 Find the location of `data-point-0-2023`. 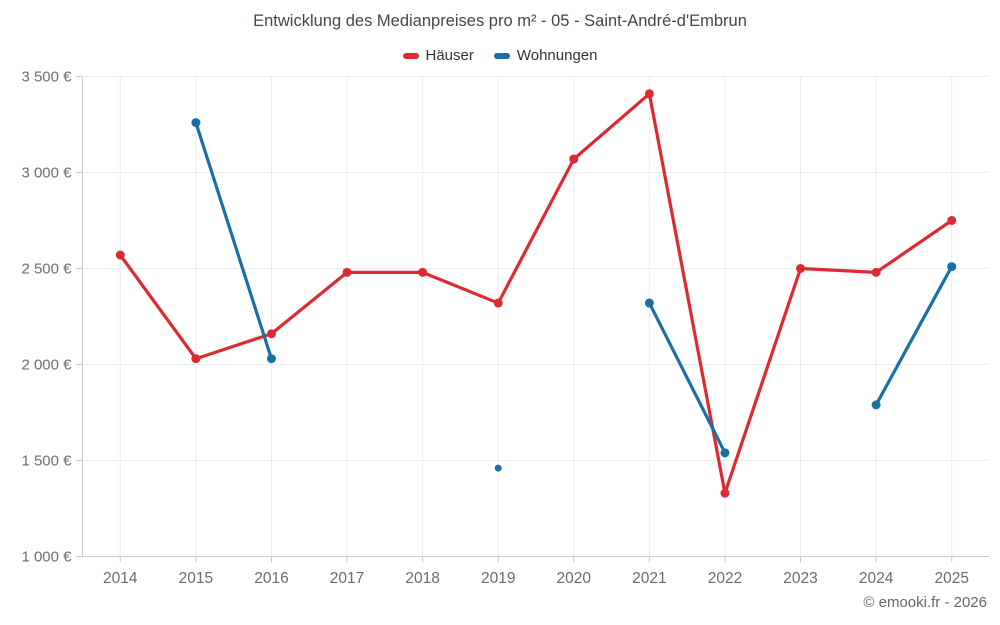

data-point-0-2023 is located at coordinates (801, 268).